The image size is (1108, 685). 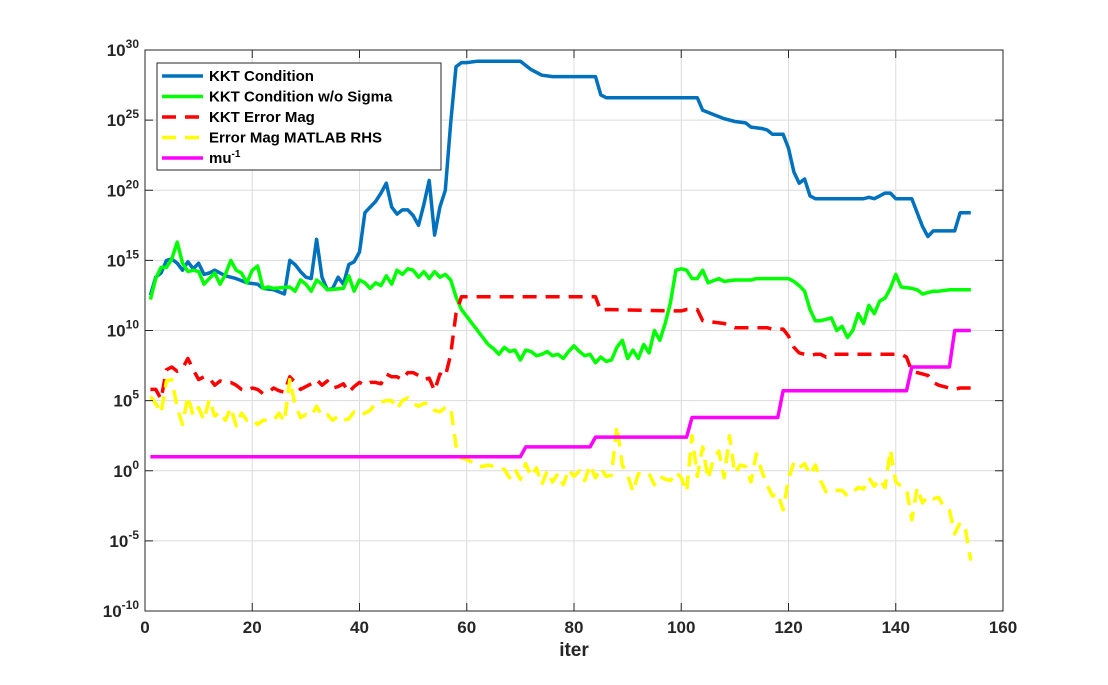 What do you see at coordinates (144, 627) in the screenshot?
I see `x-tick-label: 0` at bounding box center [144, 627].